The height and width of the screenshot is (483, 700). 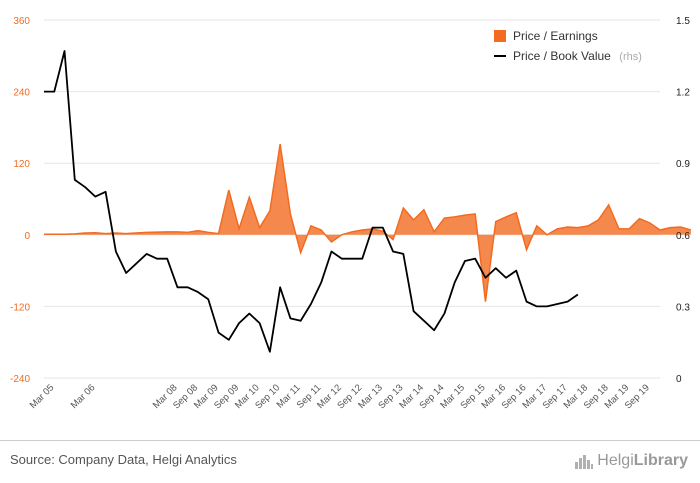 I want to click on right-tick-label: 0.6, so click(x=683, y=236).